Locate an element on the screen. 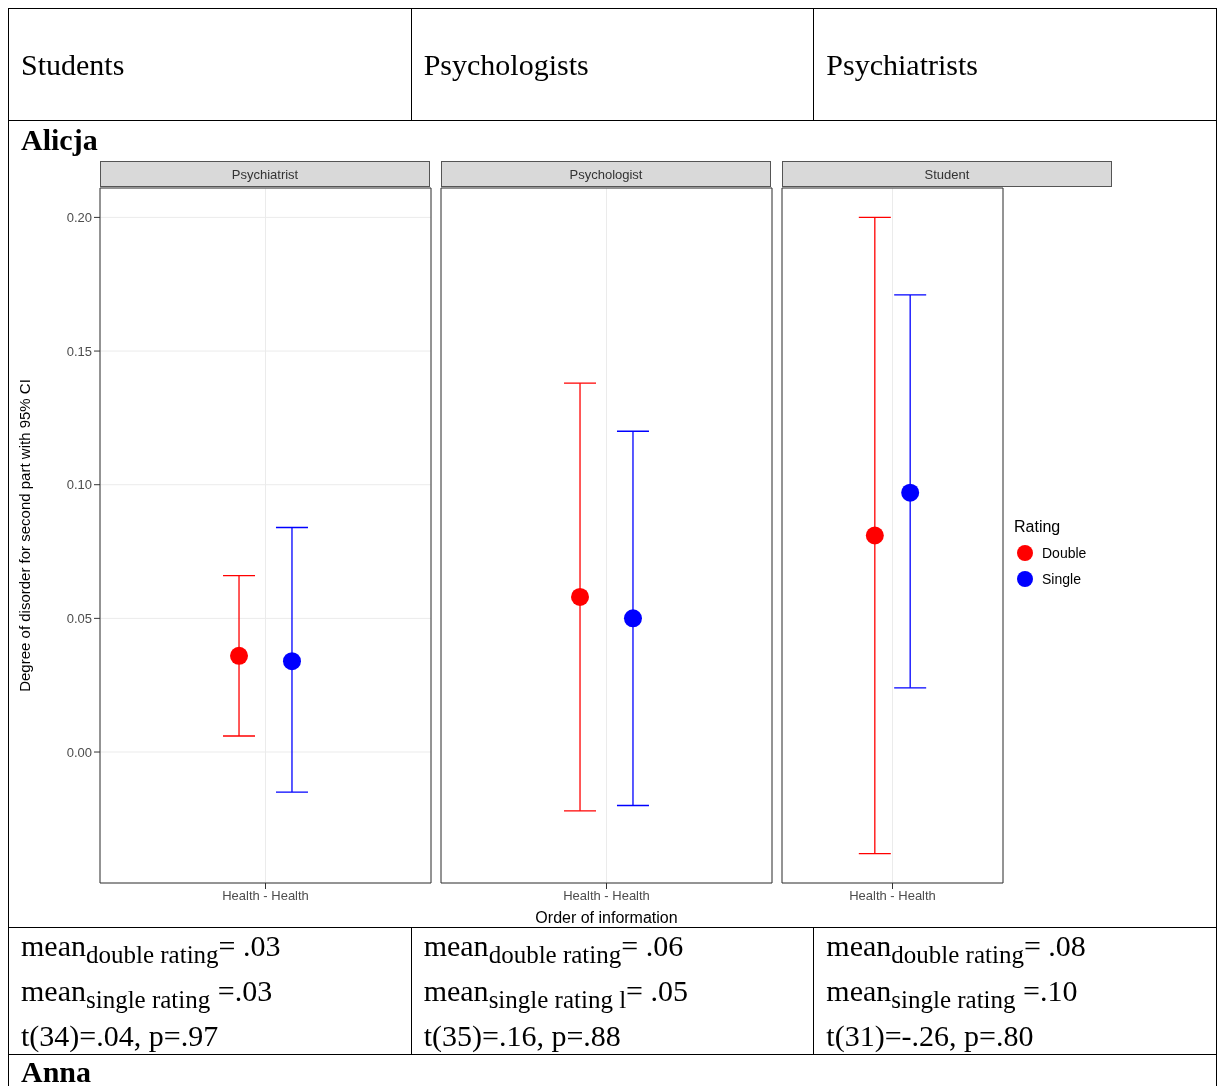 This screenshot has width=1217, height=1086. text: mean$_{double rating}$= .08 is located at coordinates (956, 948).